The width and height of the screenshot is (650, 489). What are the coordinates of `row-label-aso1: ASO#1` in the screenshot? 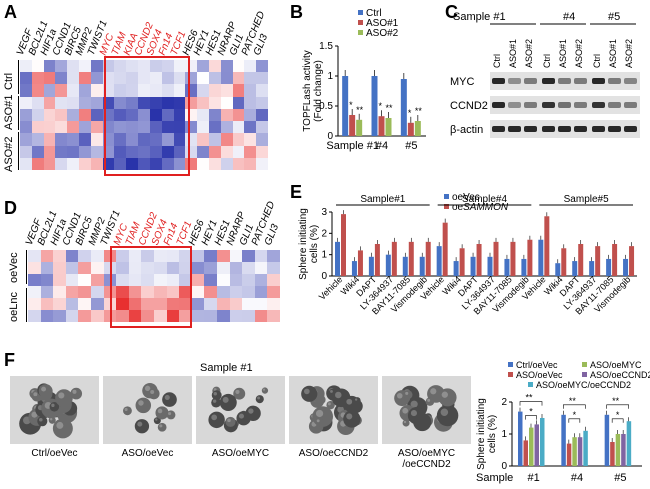 It's located at (9, 112).